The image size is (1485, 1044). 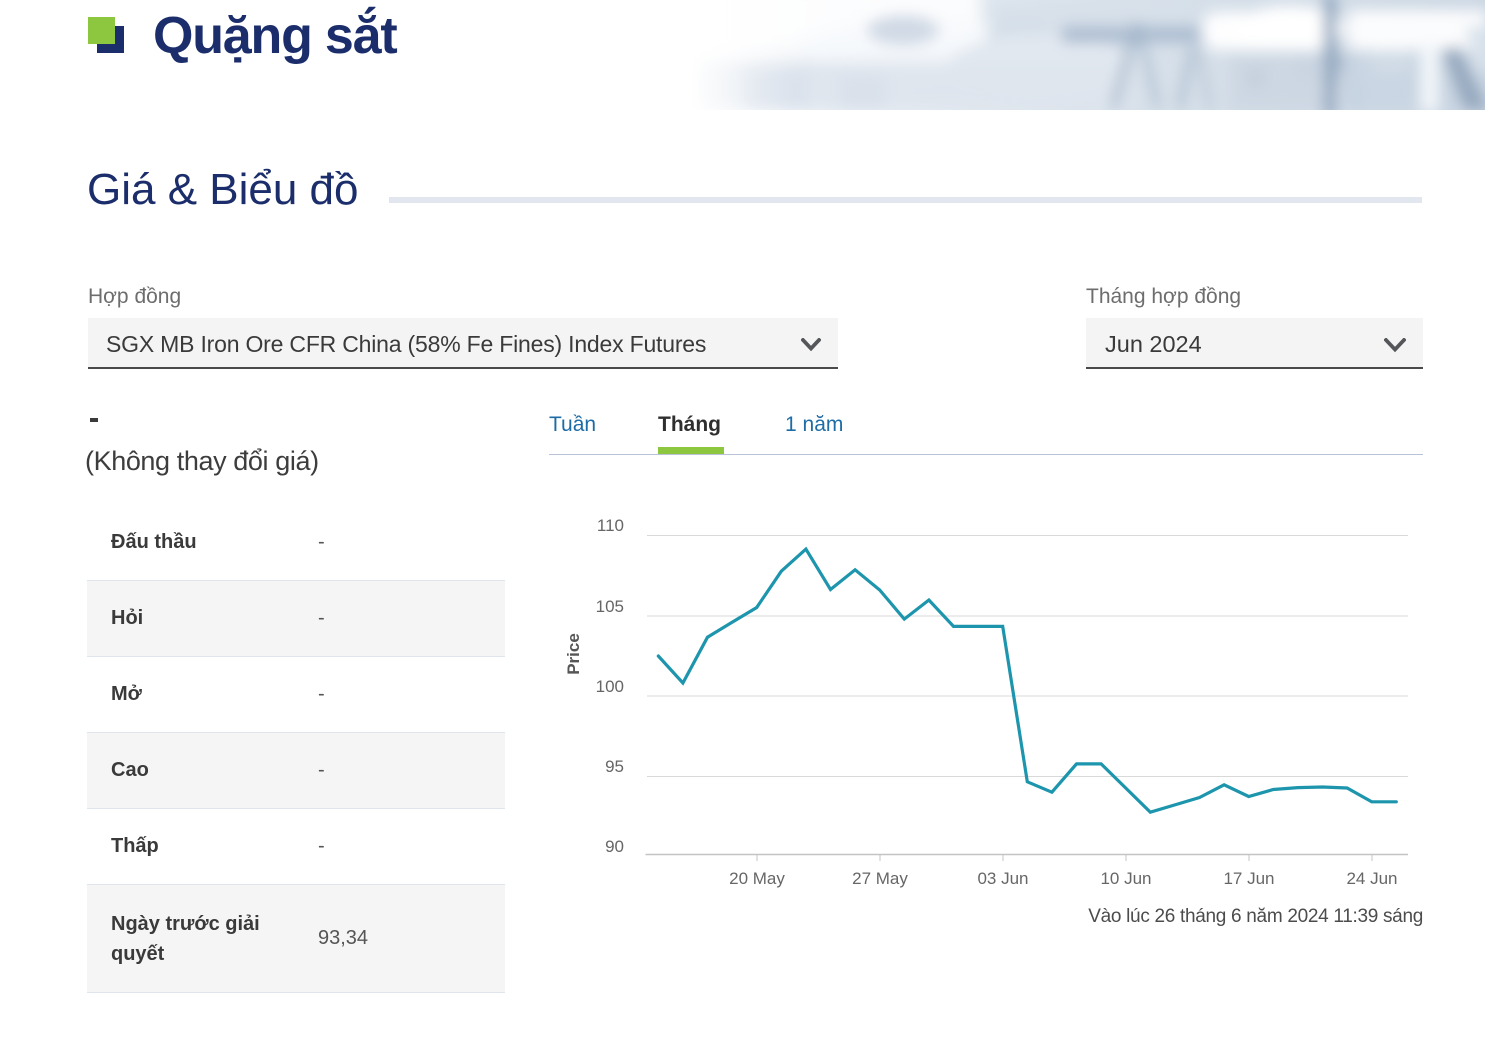 What do you see at coordinates (610, 525) in the screenshot?
I see `svg-text: 110` at bounding box center [610, 525].